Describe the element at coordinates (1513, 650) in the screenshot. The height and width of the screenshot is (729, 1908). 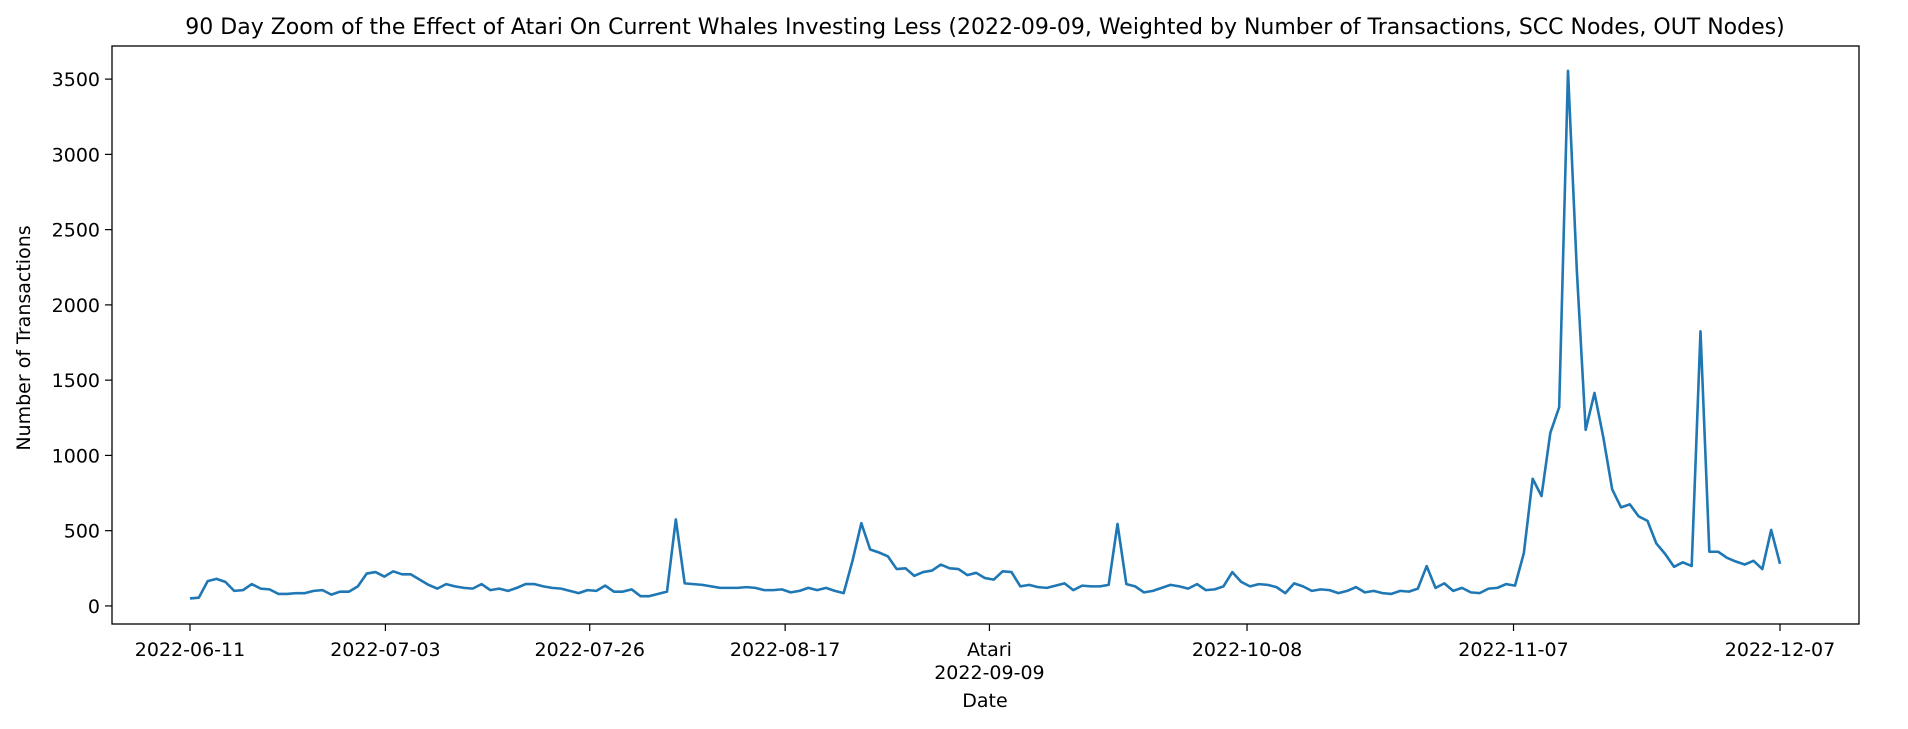
I see `x-tick-label: 2022-11-07` at that location.